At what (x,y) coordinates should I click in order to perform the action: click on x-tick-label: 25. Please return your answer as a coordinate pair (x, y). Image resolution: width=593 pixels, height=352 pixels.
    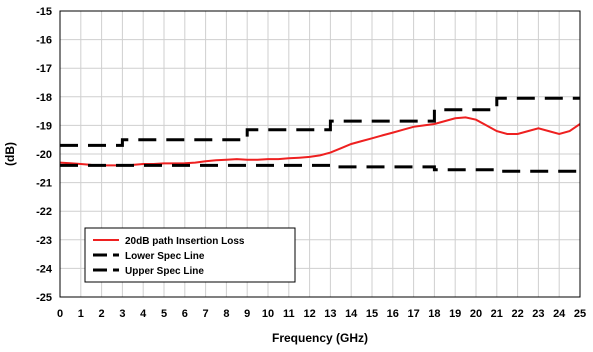
    Looking at the image, I should click on (580, 314).